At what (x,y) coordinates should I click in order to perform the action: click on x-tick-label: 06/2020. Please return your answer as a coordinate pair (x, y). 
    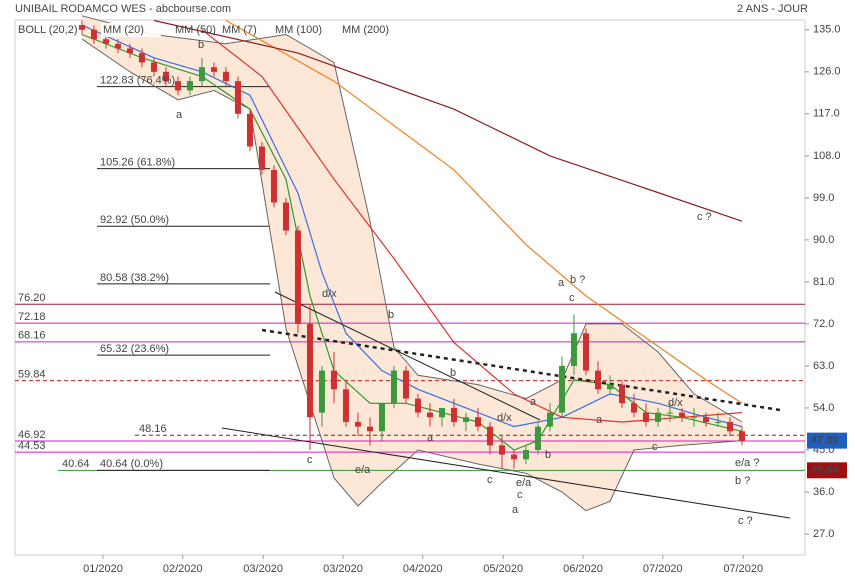
    Looking at the image, I should click on (583, 569).